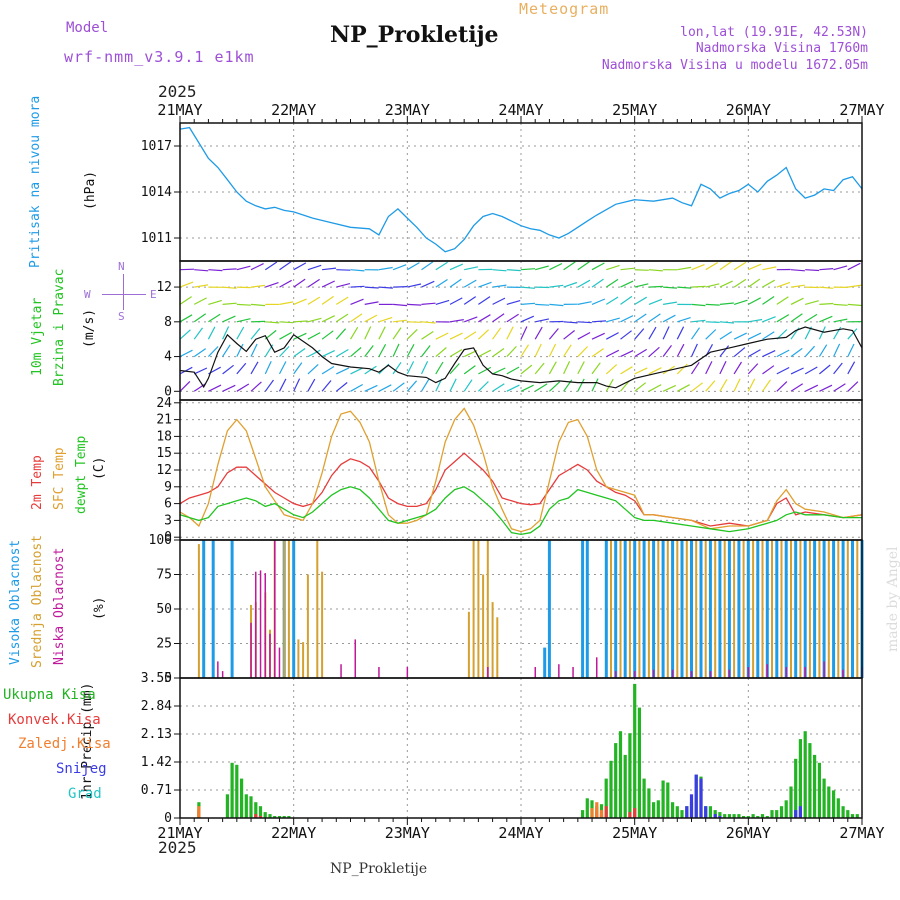  Describe the element at coordinates (156, 734) in the screenshot. I see `precip-ytick-label: 2.13` at that location.